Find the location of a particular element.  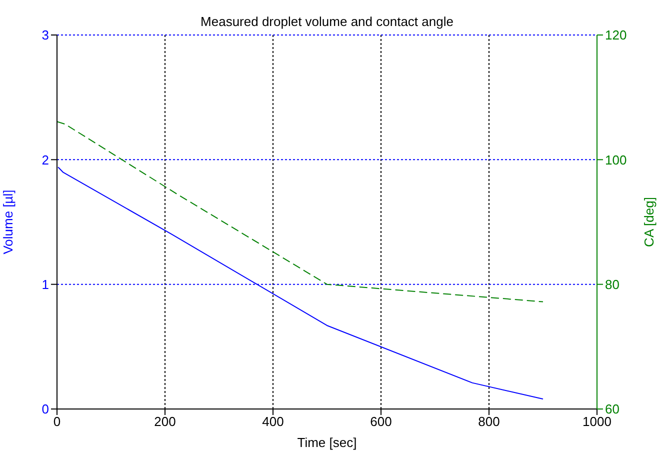

y-tick-label: 3 is located at coordinates (45, 35).